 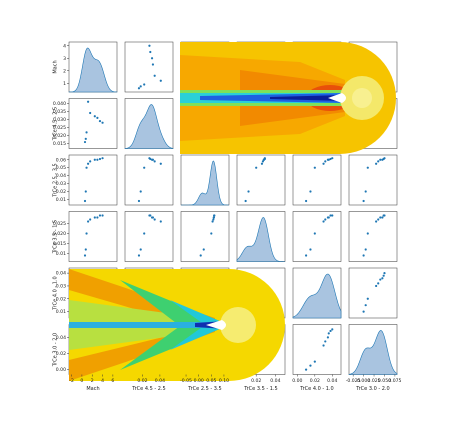 What do you see at coordinates (394, 381) in the screenshot?
I see `x-tick-label: 0.075` at bounding box center [394, 381].